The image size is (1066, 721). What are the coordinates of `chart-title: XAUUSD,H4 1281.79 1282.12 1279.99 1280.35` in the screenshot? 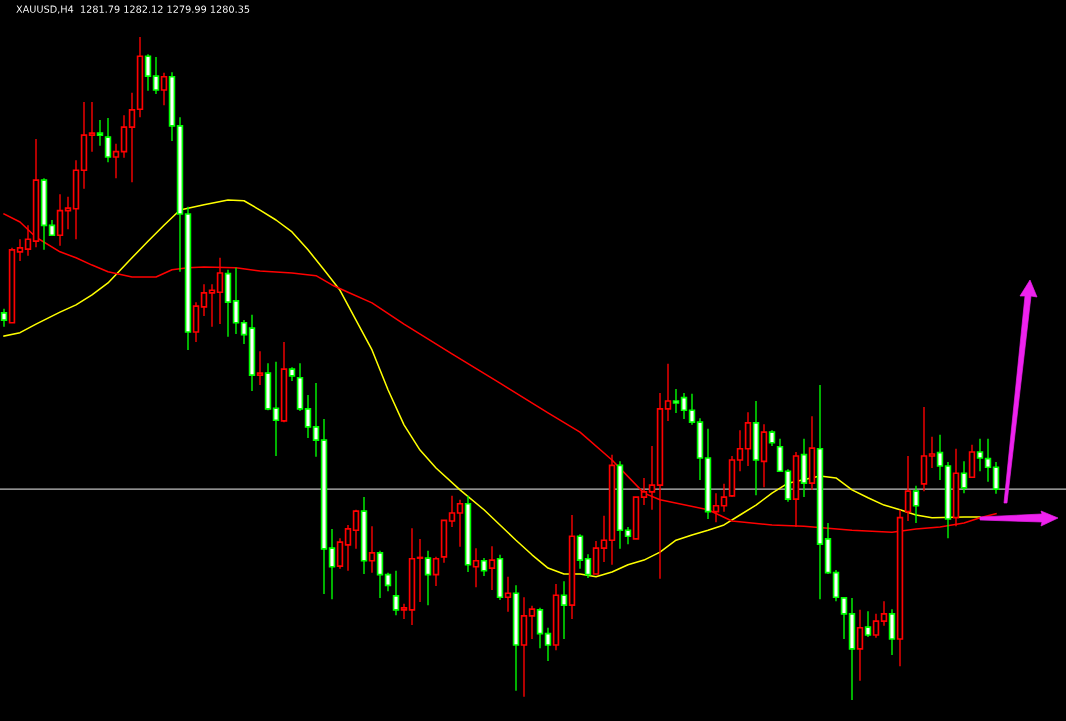 It's located at (133, 9).